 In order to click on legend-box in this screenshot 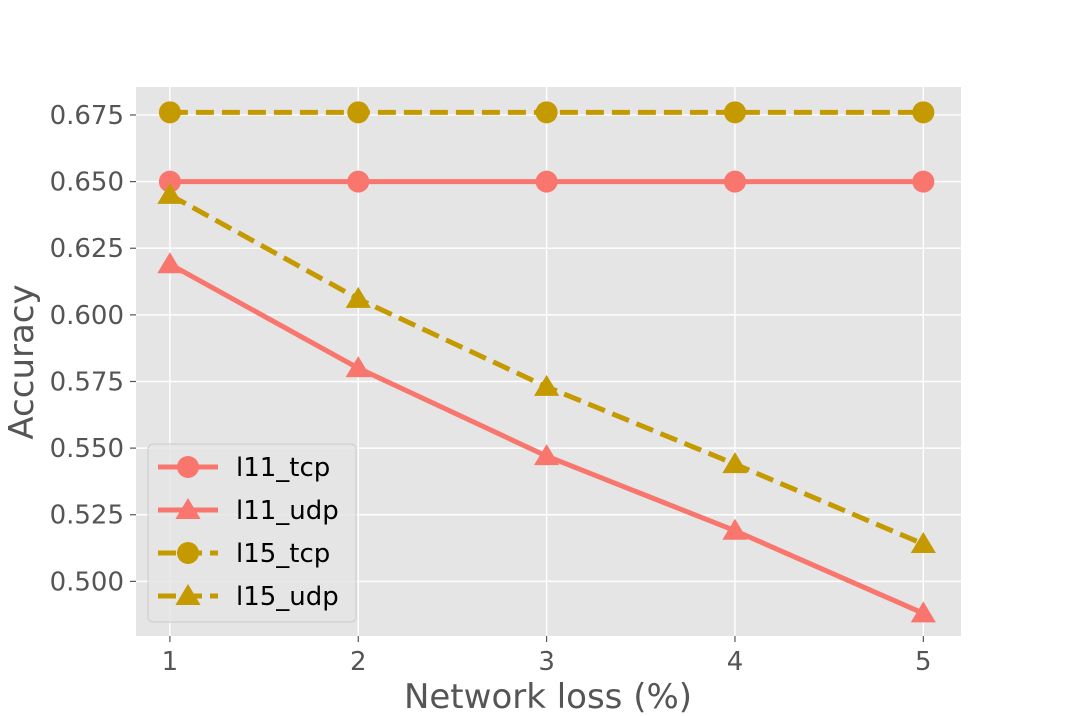, I will do `click(252, 533)`.